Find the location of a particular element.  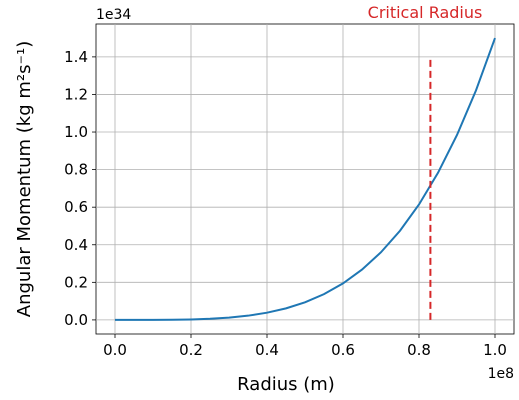

critical-radius-label: Critical Radius is located at coordinates (425, 12).